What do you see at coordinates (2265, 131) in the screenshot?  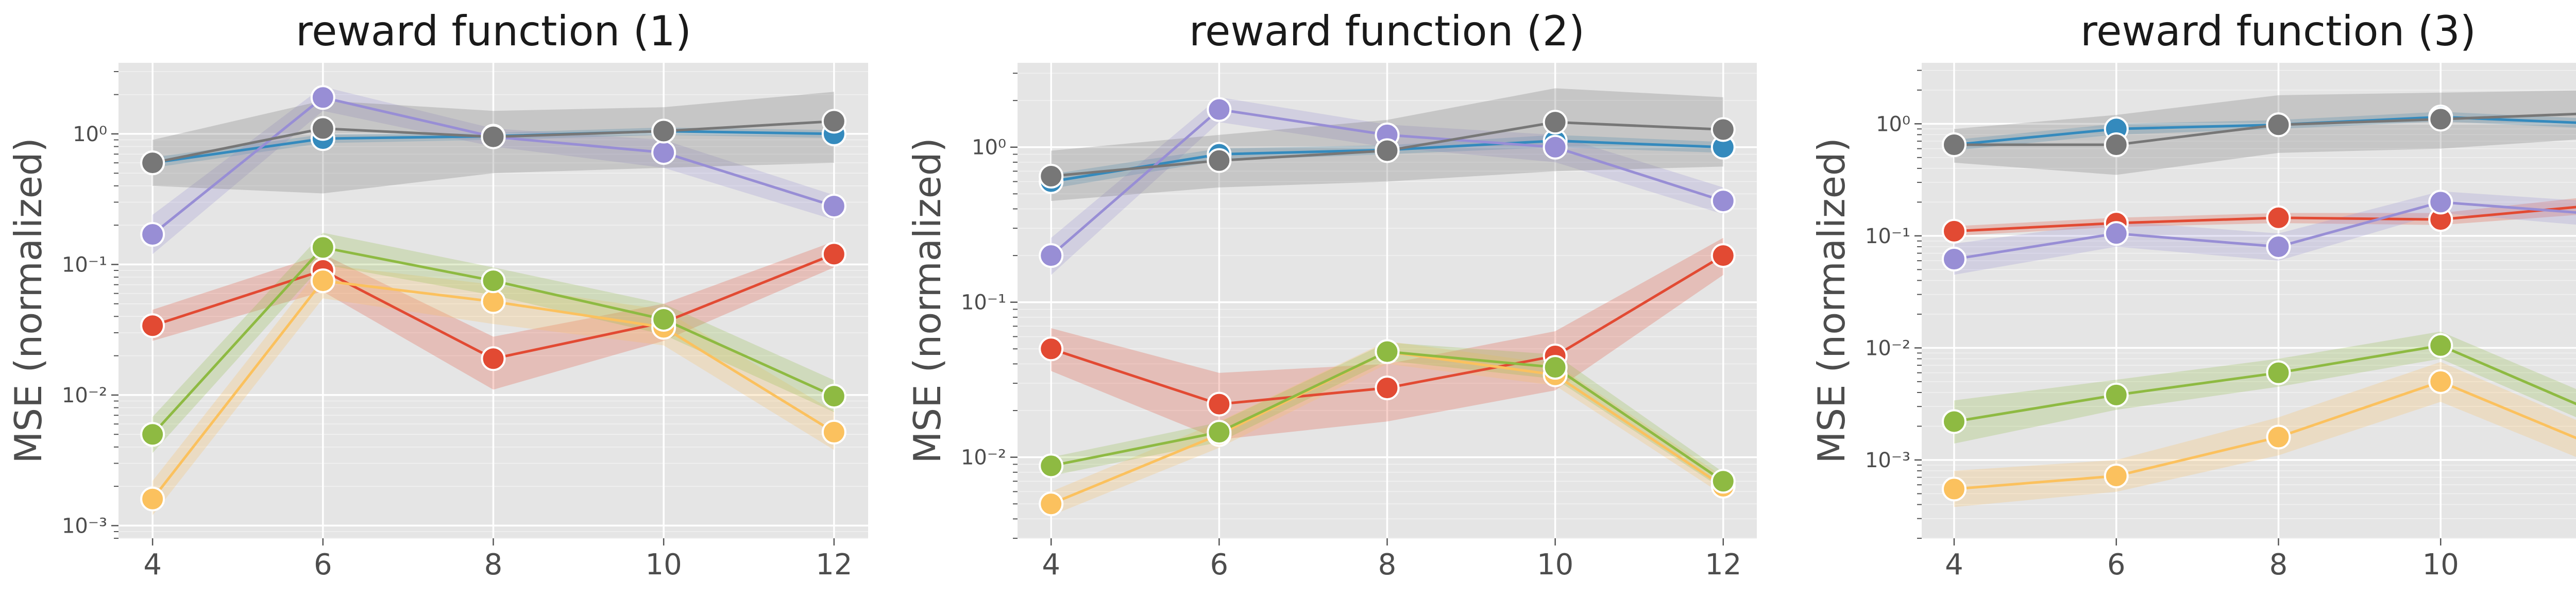 I see `series-2-band` at bounding box center [2265, 131].